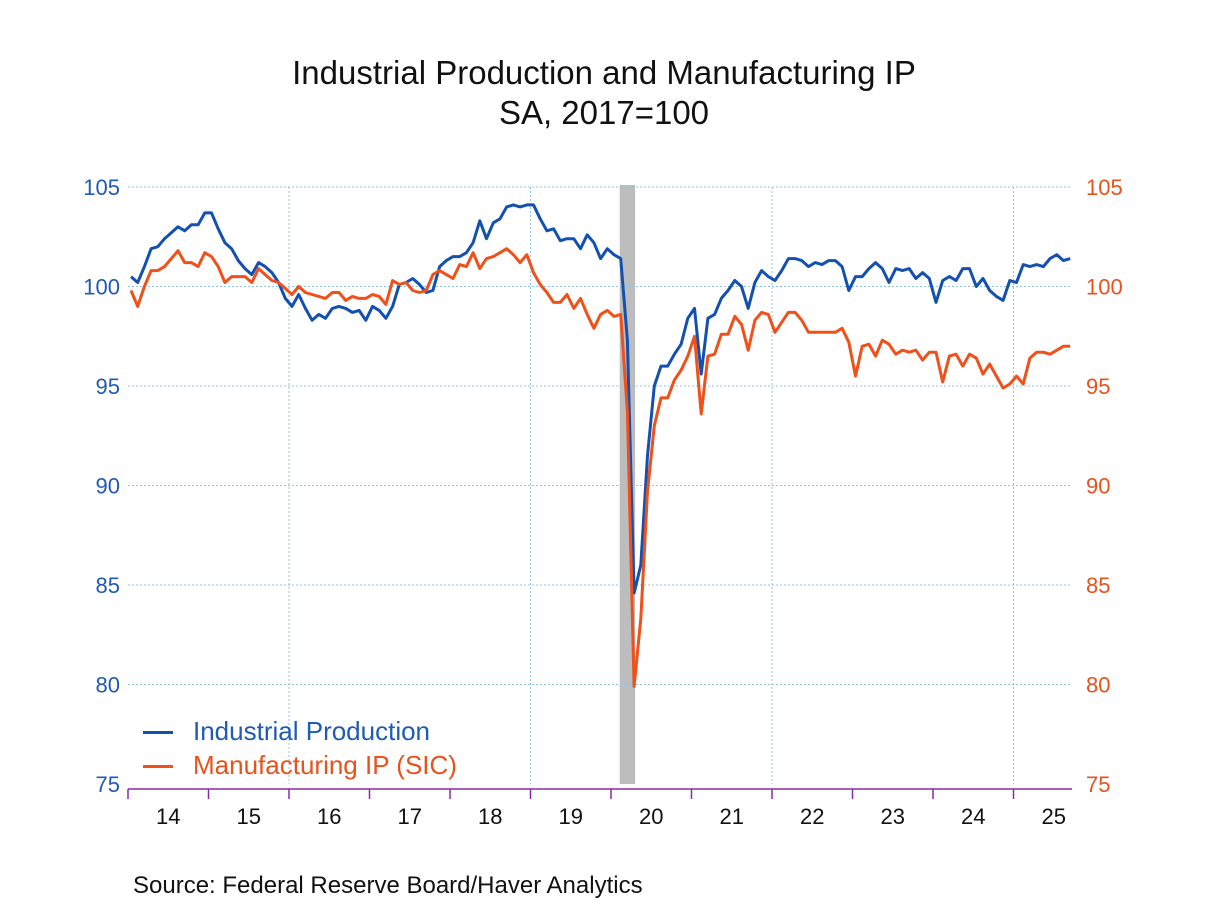 The image size is (1208, 906). Describe the element at coordinates (1098, 585) in the screenshot. I see `y-right-tick-label: 85` at that location.